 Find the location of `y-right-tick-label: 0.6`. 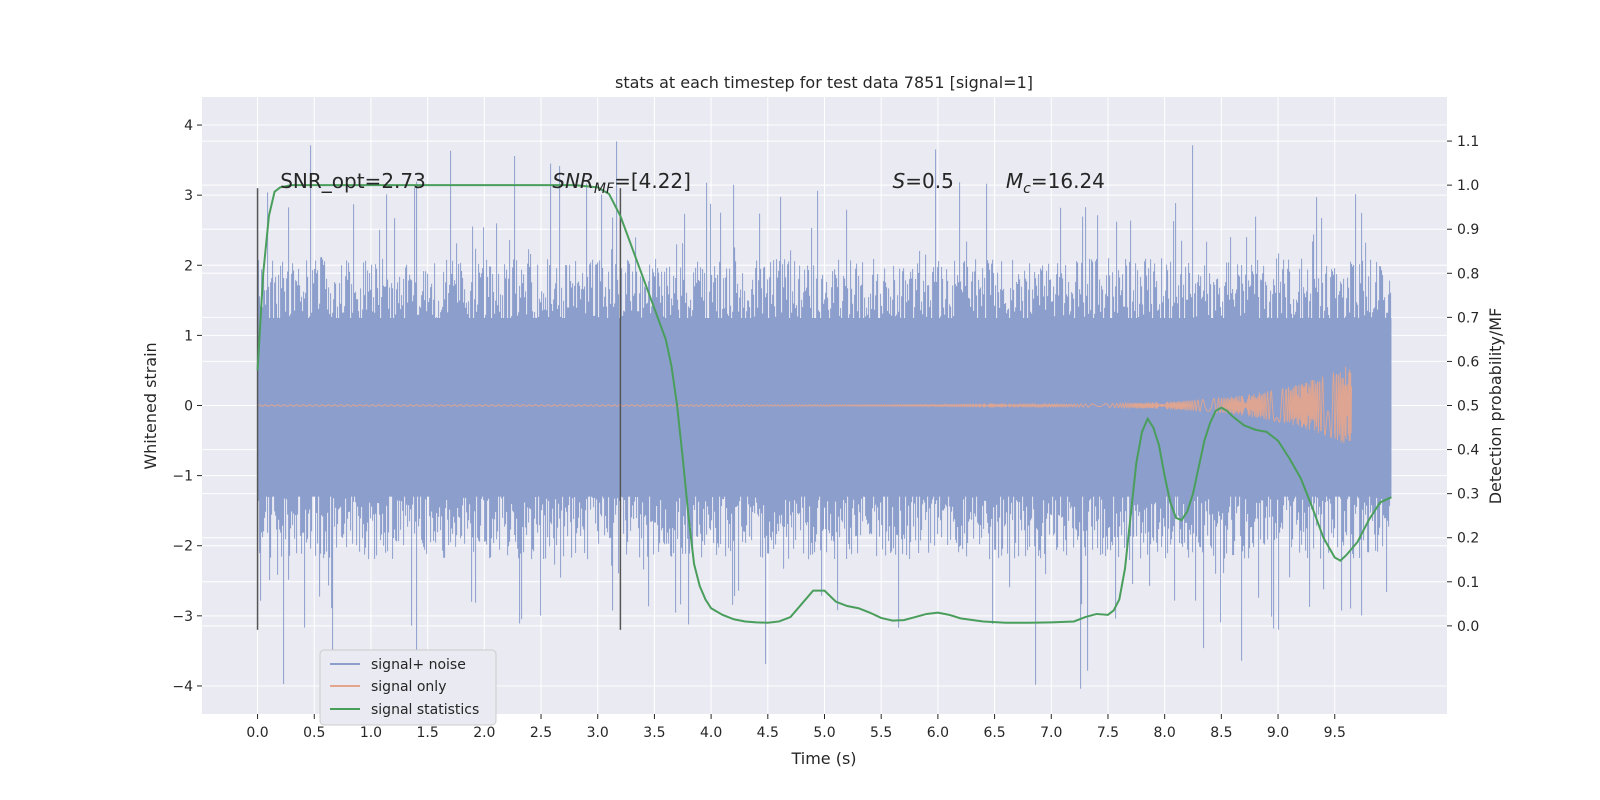

y-right-tick-label: 0.6 is located at coordinates (1468, 362).